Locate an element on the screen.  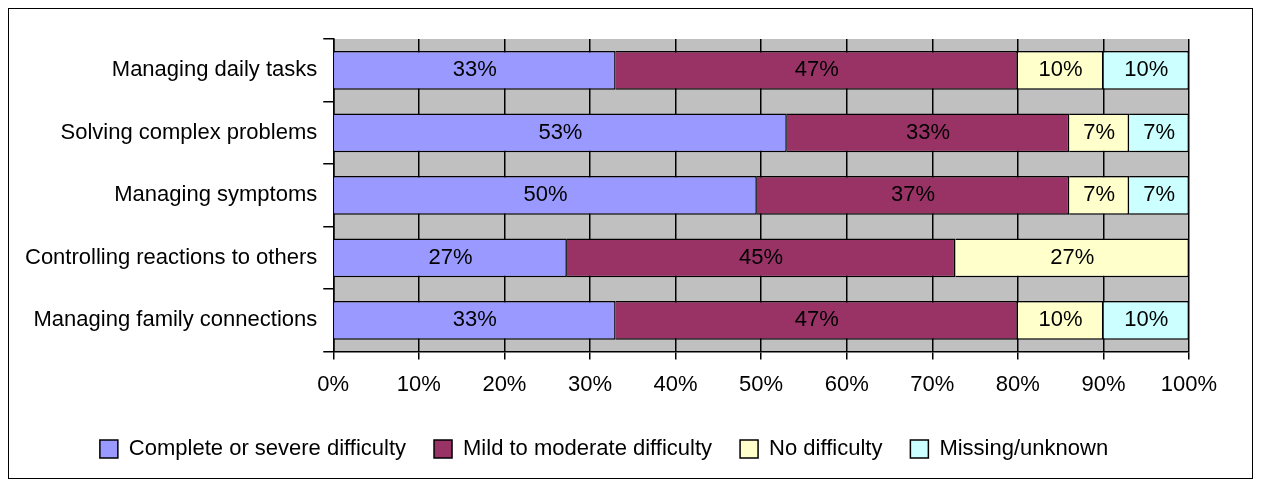
x-tick-label: 40% is located at coordinates (675, 383).